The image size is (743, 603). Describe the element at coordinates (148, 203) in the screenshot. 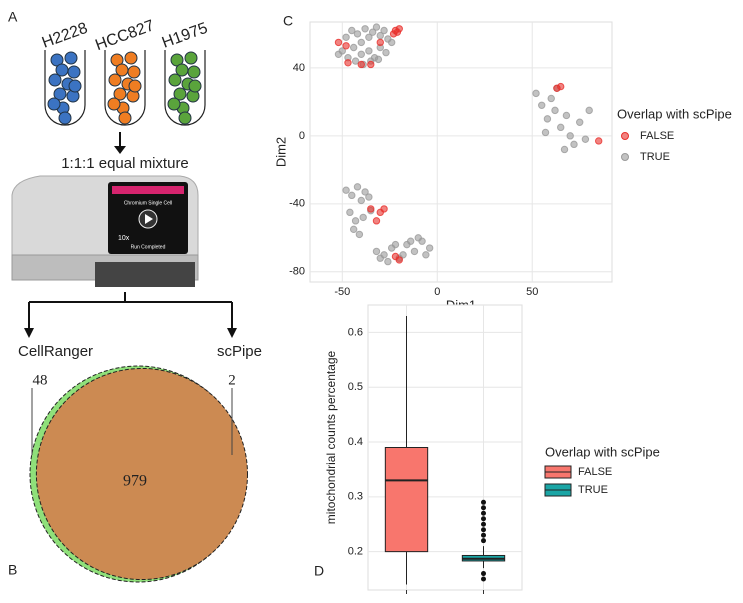

I see `screen-text: Chromium Single Cell` at that location.